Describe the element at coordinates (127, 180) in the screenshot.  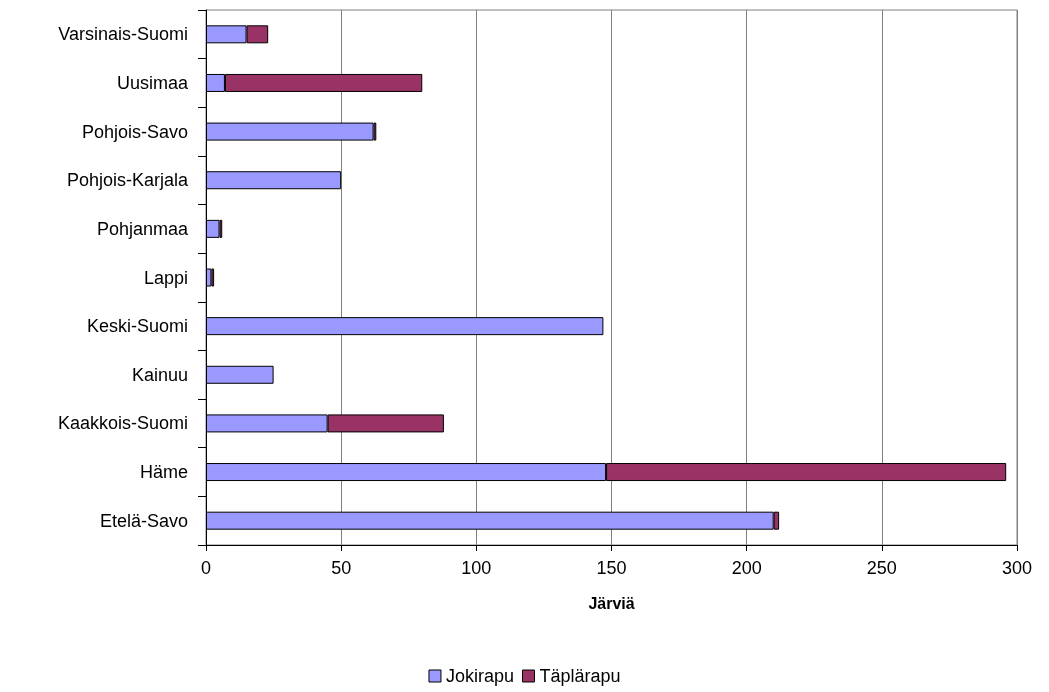
I see `y-tick-label: Pohjois-Karjala` at that location.